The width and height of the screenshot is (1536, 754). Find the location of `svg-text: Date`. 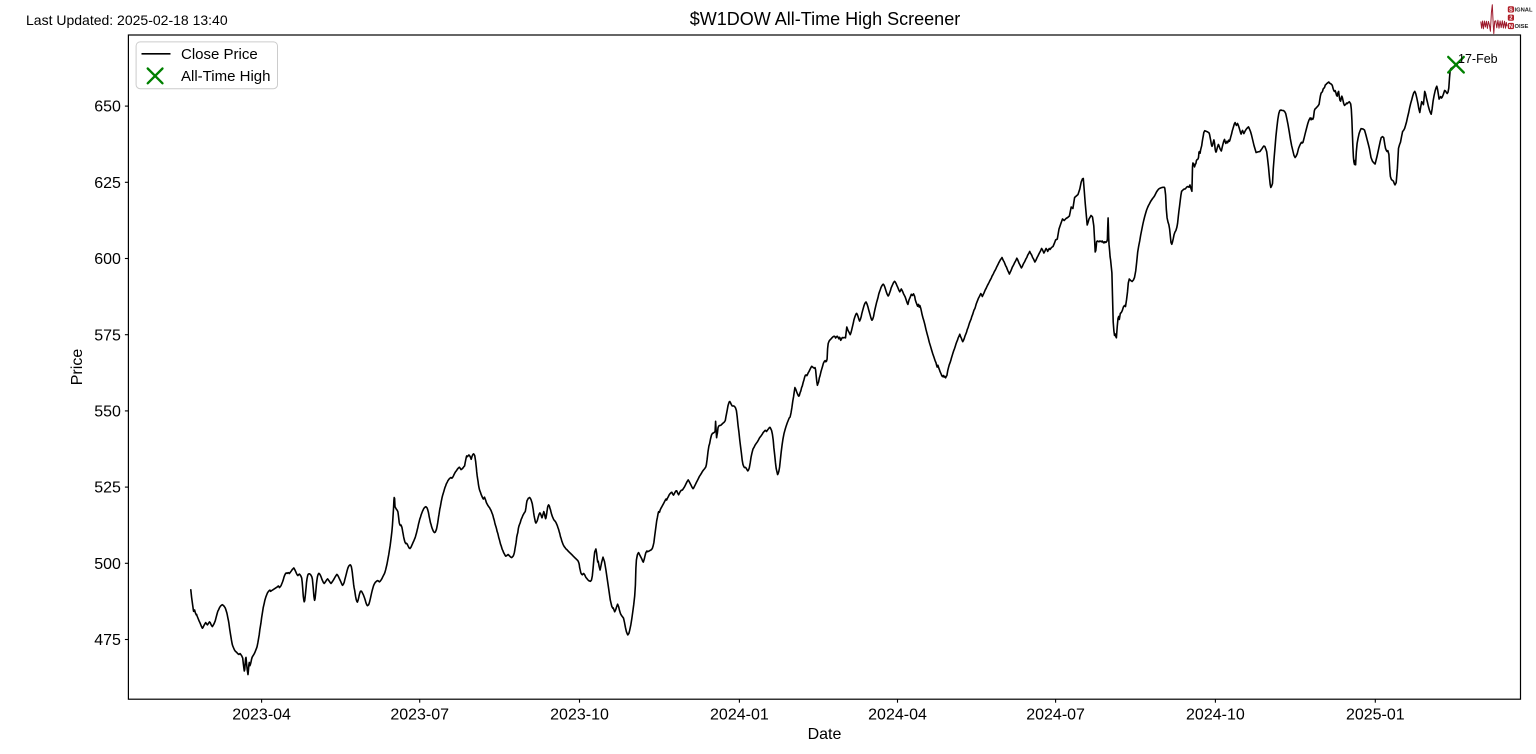

svg-text: Date is located at coordinates (825, 734).